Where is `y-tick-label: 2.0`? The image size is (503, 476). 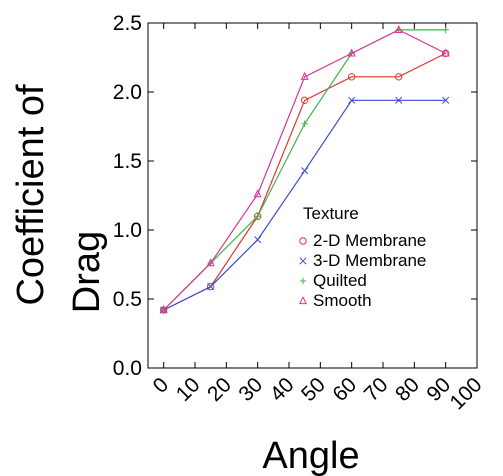
y-tick-label: 2.0 is located at coordinates (127, 92).